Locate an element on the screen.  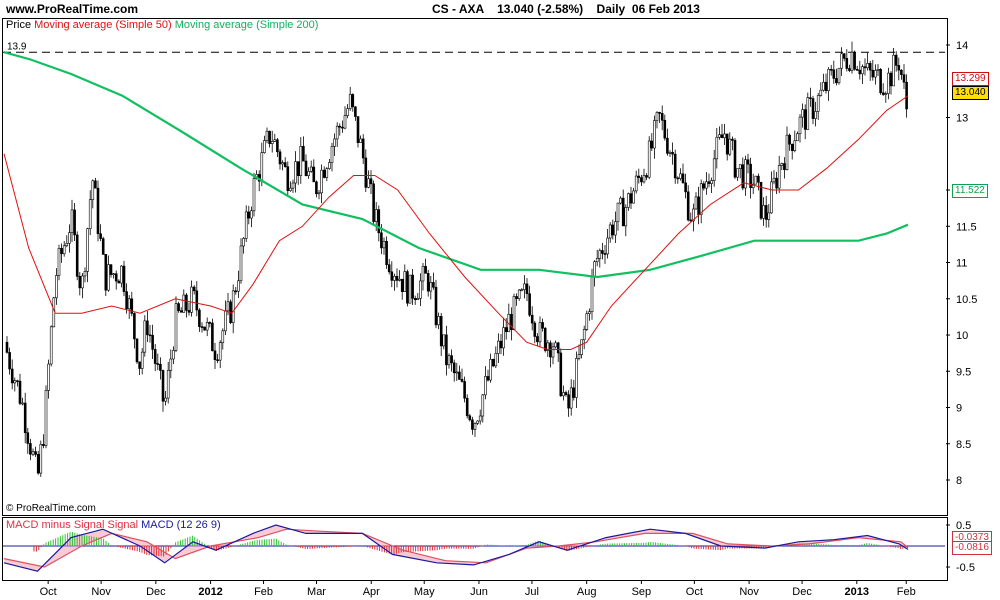
legend-macd-diff: MACD minus Signal is located at coordinates (55, 525).